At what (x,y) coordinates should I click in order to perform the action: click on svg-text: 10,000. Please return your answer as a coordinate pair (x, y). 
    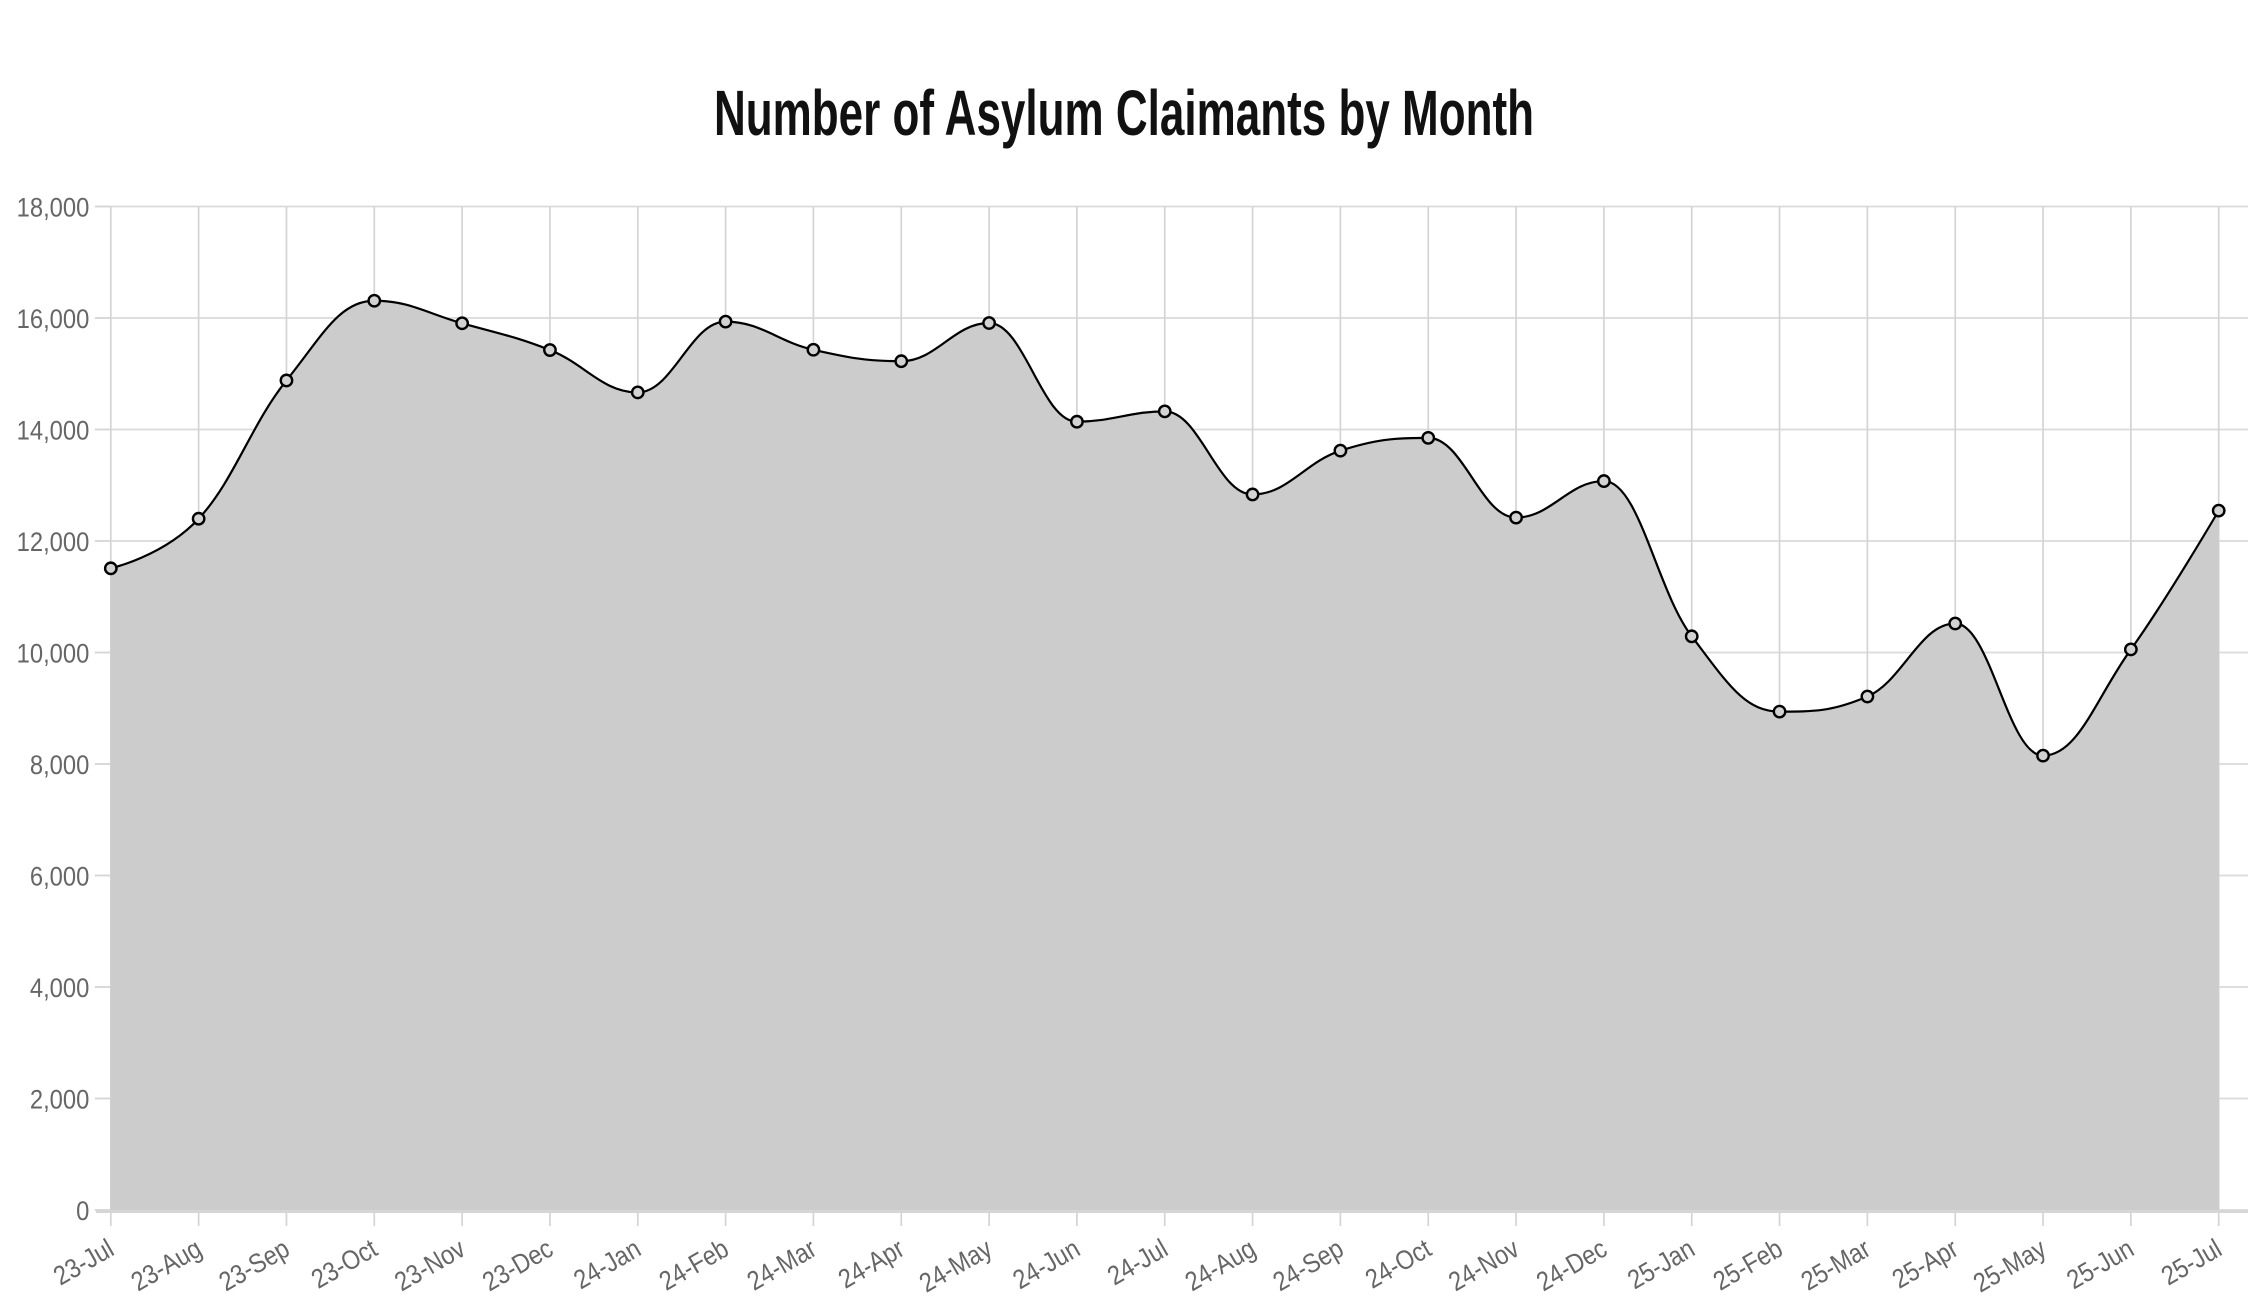
    Looking at the image, I should click on (53, 654).